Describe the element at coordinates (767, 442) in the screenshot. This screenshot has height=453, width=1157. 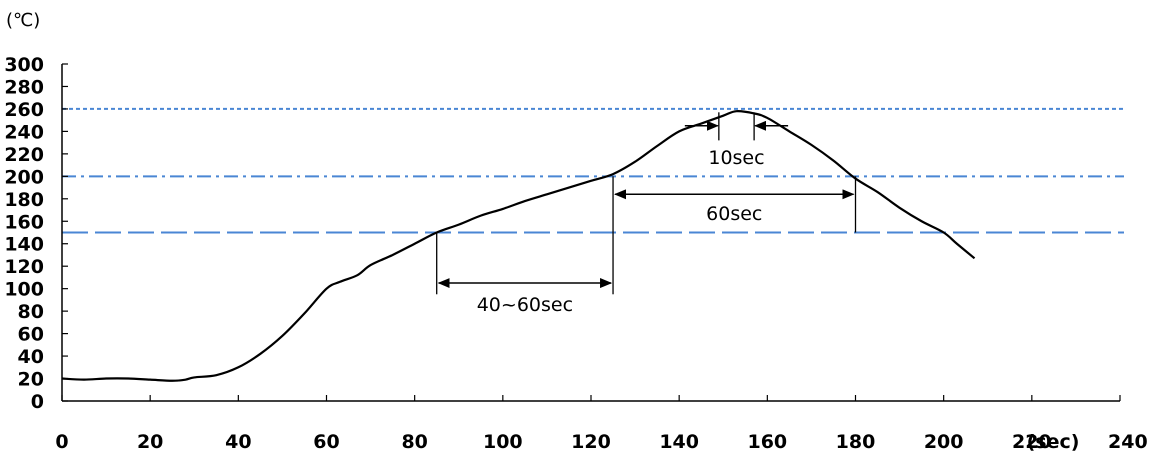
I see `x-tick-label: 160` at that location.